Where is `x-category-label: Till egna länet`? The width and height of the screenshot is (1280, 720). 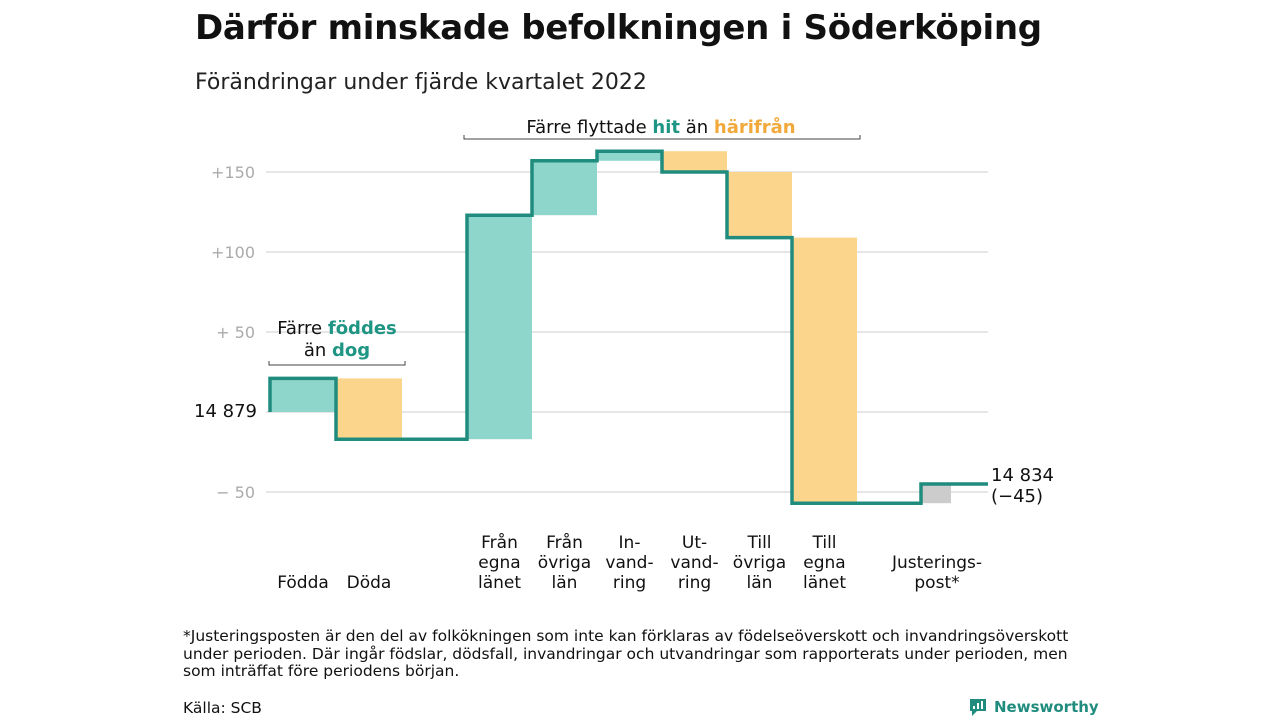
x-category-label: Till egna länet is located at coordinates (824, 563).